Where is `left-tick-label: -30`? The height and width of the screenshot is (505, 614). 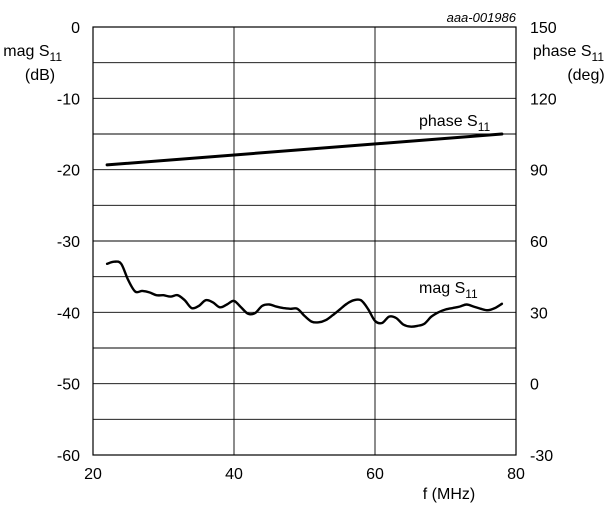 left-tick-label: -30 is located at coordinates (68, 242).